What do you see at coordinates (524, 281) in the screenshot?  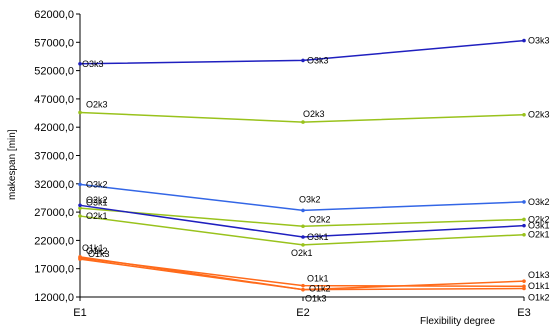 I see `data-point-o1k3` at bounding box center [524, 281].